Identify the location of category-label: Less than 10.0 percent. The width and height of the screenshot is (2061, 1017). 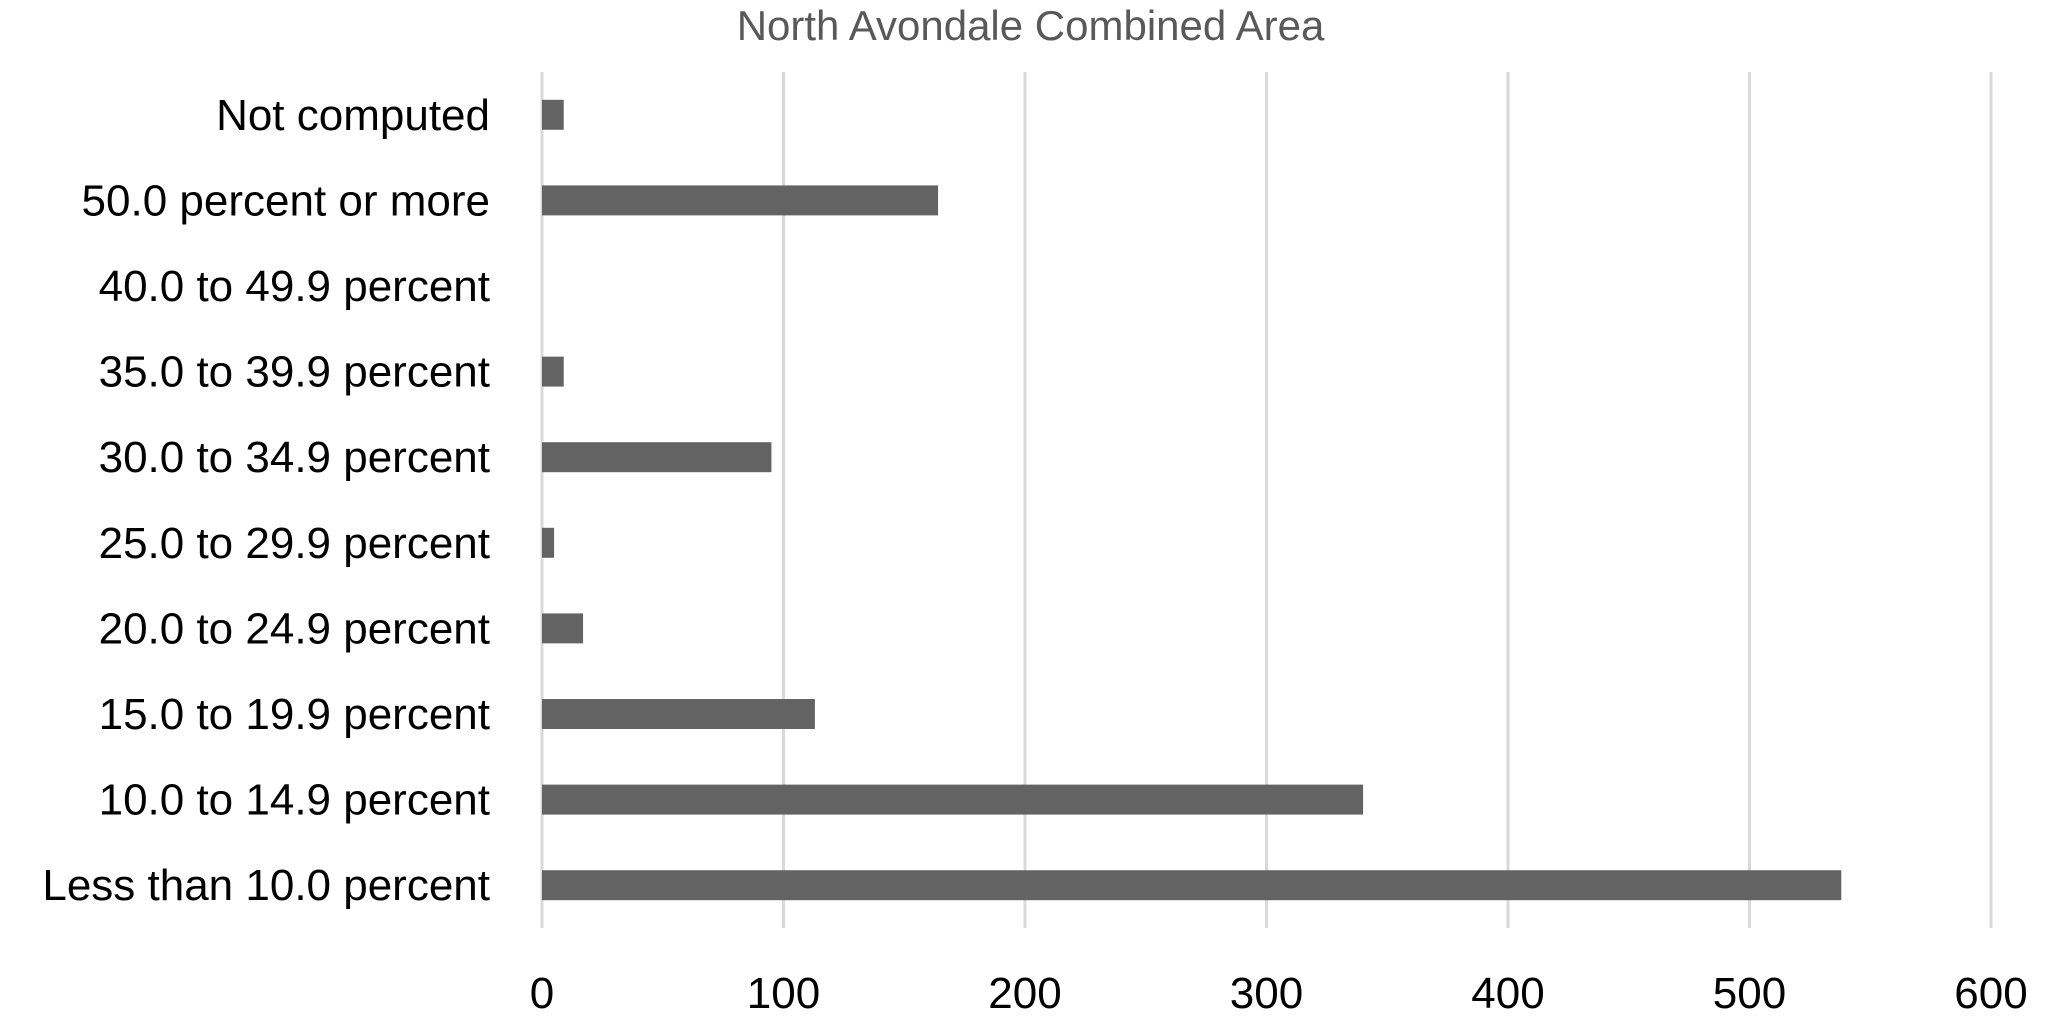
(266, 885).